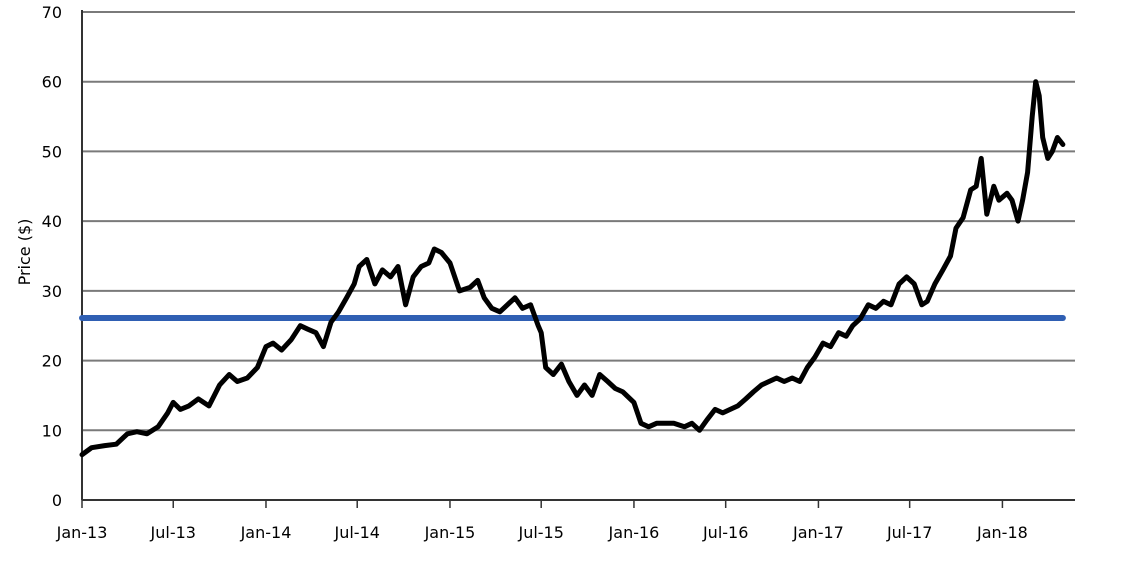 Image resolution: width=1146 pixels, height=573 pixels. What do you see at coordinates (24, 252) in the screenshot?
I see `y-axis-label: Price ($)` at bounding box center [24, 252].